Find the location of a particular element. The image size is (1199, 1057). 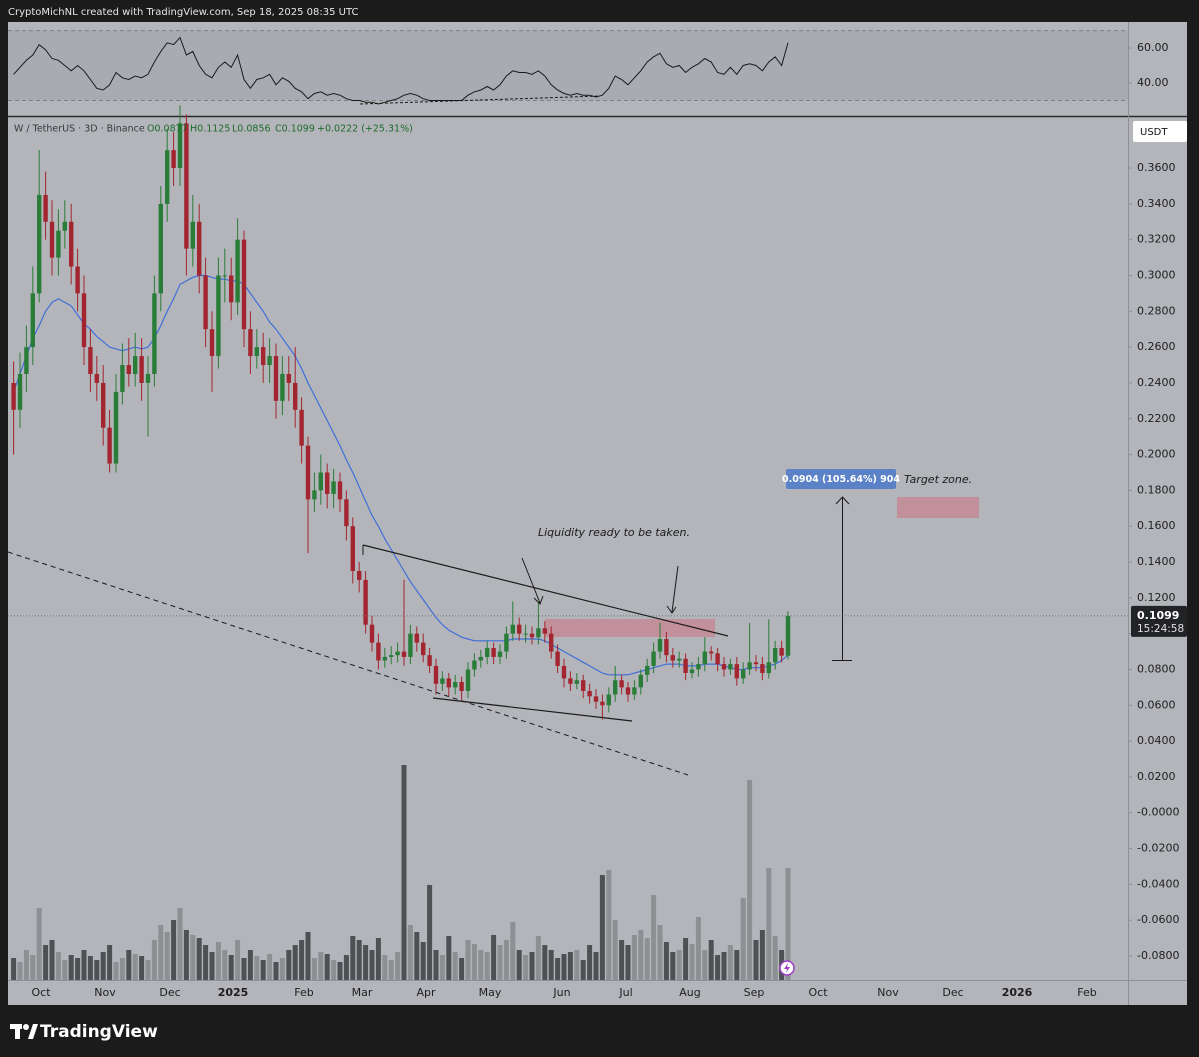

y-tick-label: 0.1600 is located at coordinates (1156, 525).